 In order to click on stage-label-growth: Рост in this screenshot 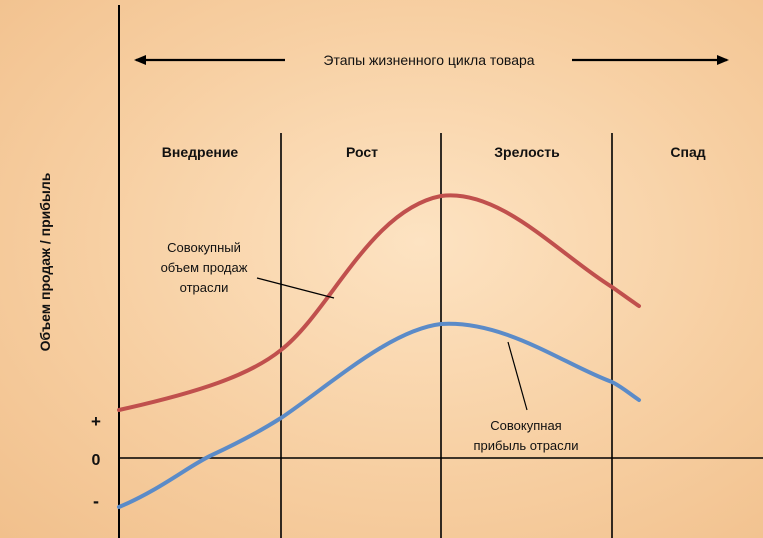, I will do `click(362, 152)`.